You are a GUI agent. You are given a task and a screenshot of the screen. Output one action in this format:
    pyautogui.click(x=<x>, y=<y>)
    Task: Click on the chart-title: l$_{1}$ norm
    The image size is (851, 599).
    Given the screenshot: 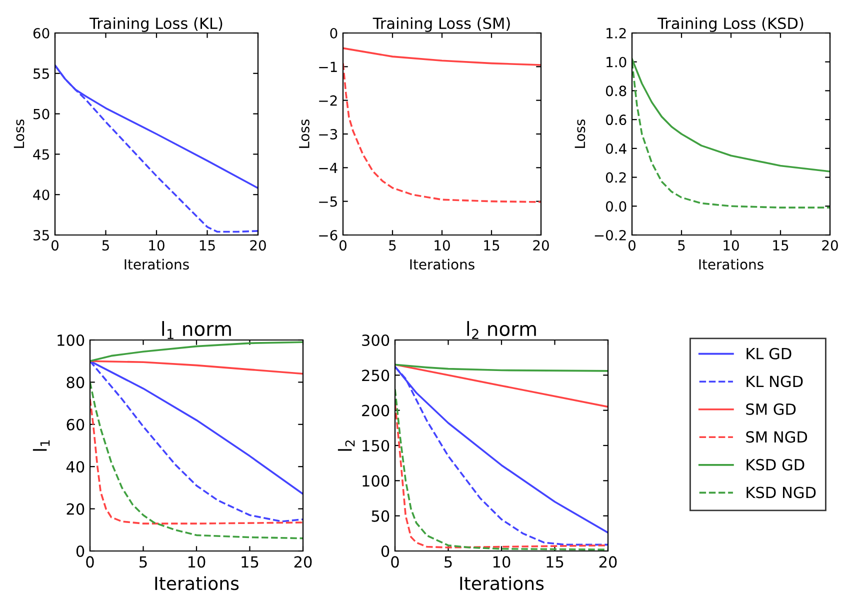 What is the action you would take?
    pyautogui.click(x=196, y=330)
    